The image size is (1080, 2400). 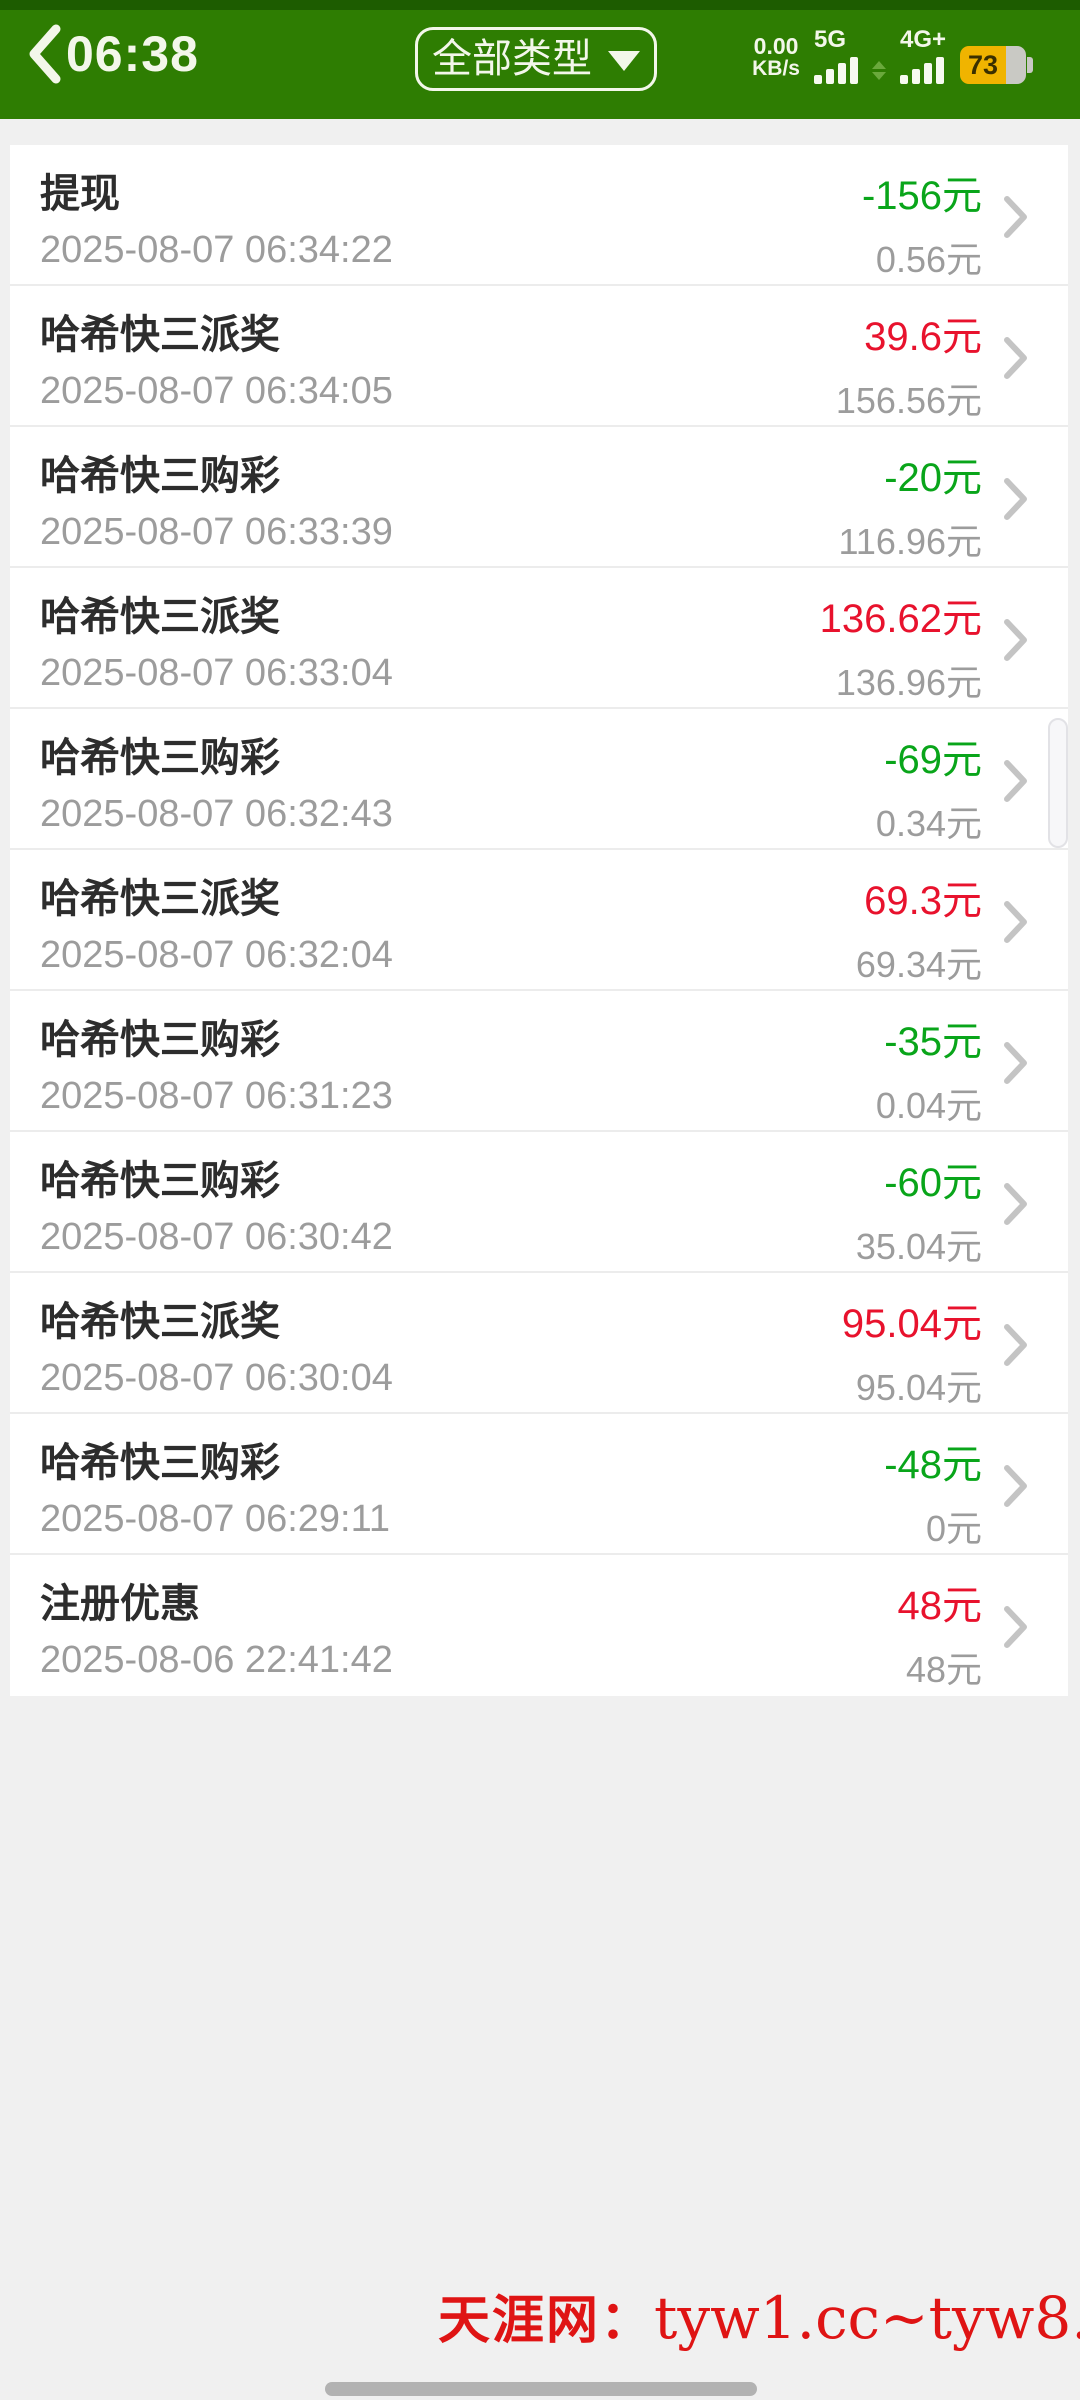 I want to click on transaction-title: 注册优惠, so click(x=120, y=1604).